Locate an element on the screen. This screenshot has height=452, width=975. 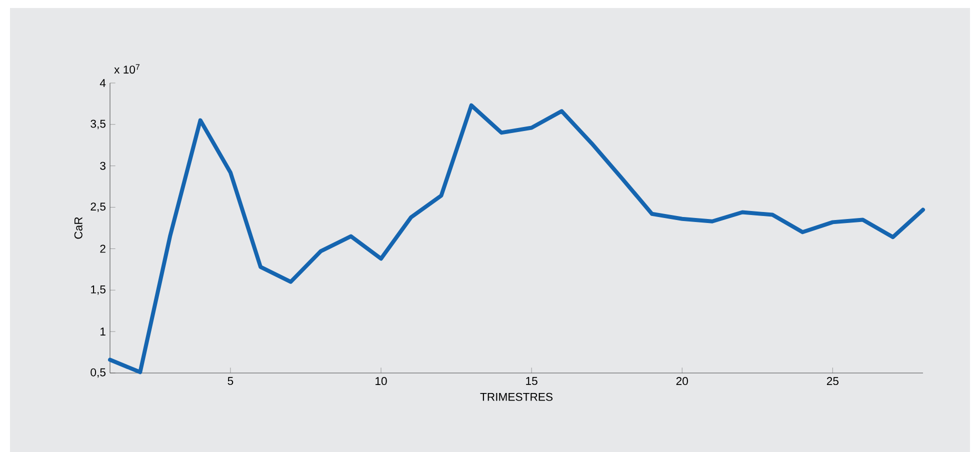
text: x 10$^{7}$ is located at coordinates (127, 69).